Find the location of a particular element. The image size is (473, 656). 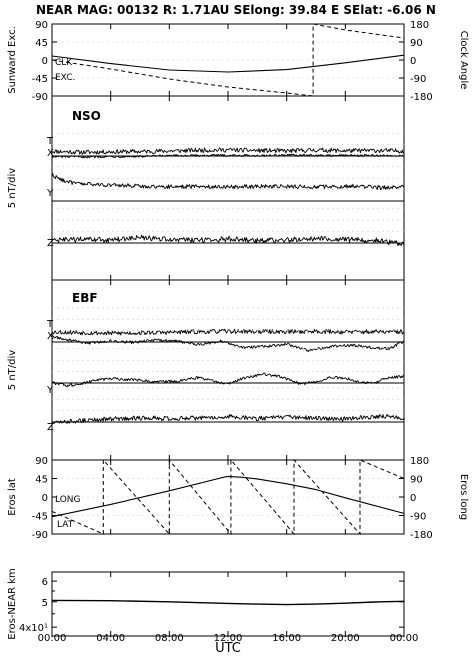

eros-angles-left-tick-label: -90 is located at coordinates (40, 535).